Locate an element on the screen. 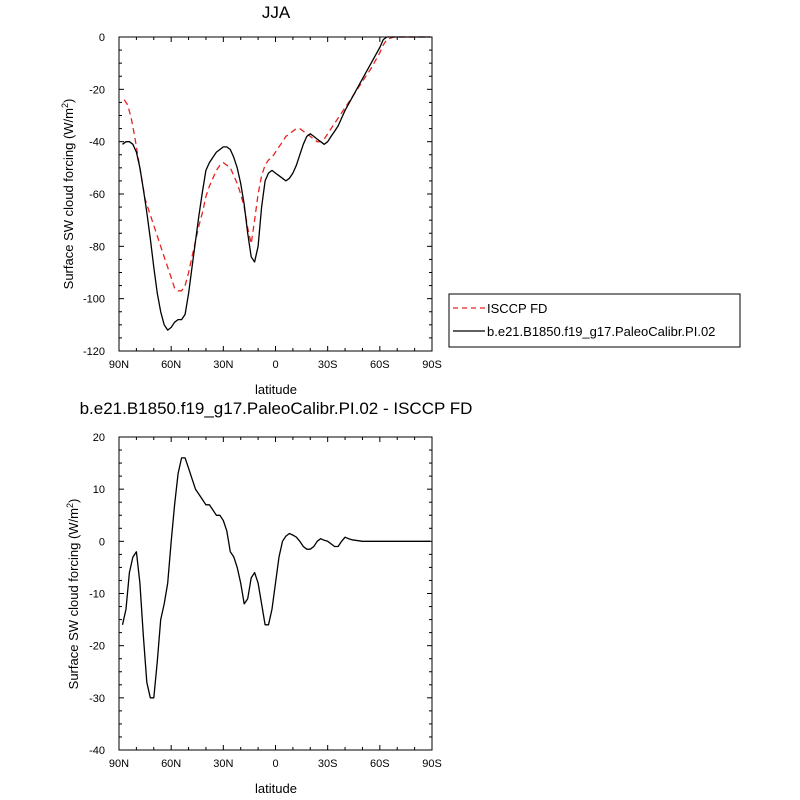 This screenshot has width=800, height=800. top-y-axis-label-close: ) is located at coordinates (68, 101).